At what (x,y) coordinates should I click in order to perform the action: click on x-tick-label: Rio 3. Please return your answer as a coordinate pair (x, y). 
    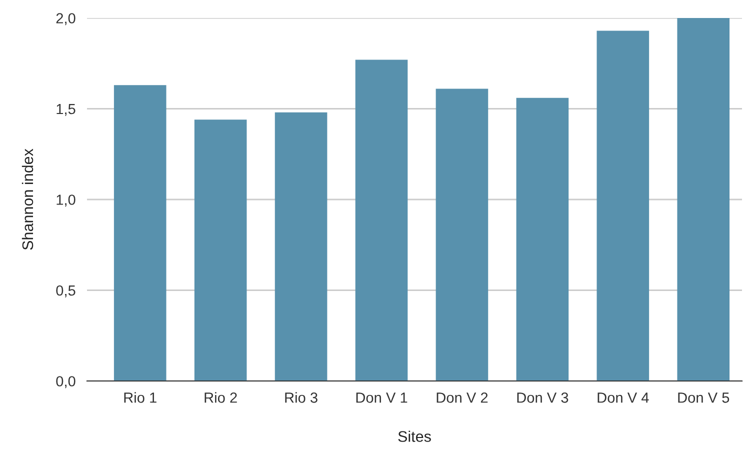
    Looking at the image, I should click on (301, 397).